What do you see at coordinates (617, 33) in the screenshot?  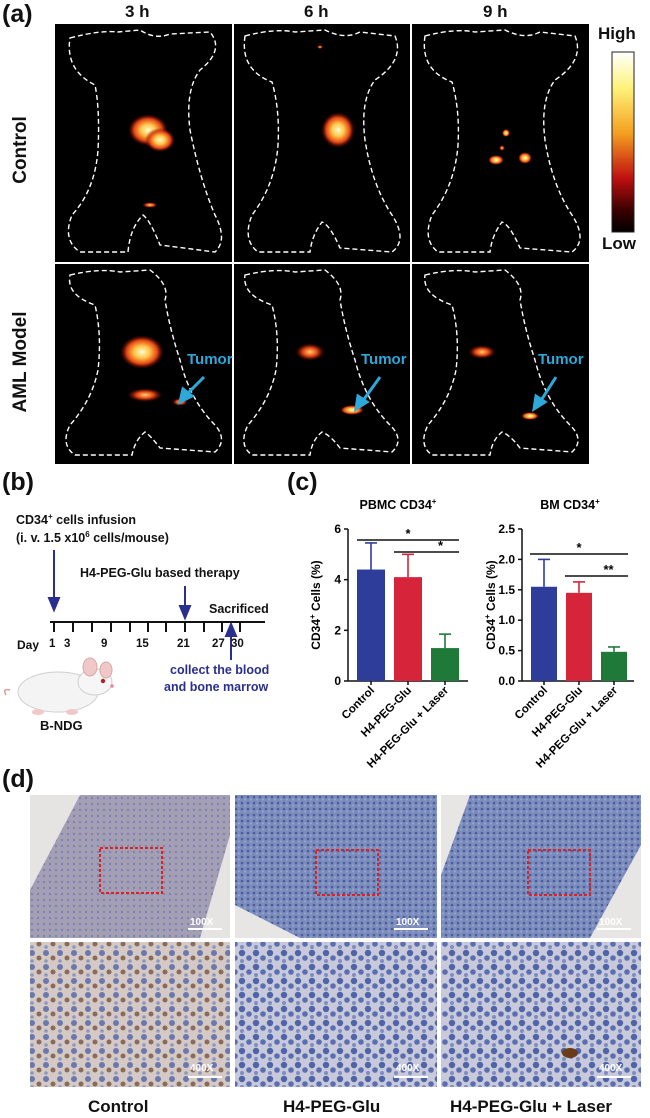 I see `colorbar-high-label: High` at bounding box center [617, 33].